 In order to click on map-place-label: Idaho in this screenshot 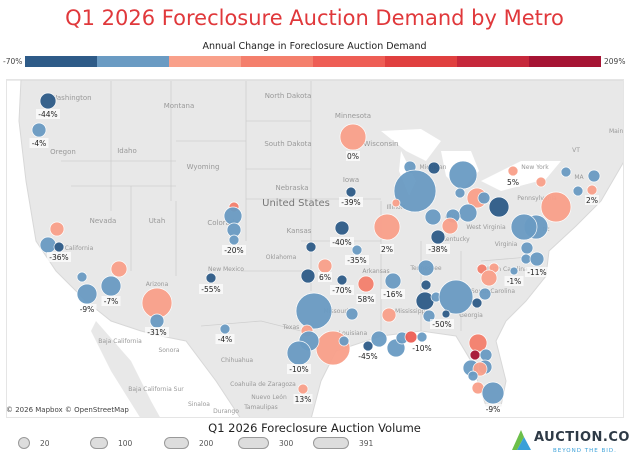, I will do `click(127, 151)`.